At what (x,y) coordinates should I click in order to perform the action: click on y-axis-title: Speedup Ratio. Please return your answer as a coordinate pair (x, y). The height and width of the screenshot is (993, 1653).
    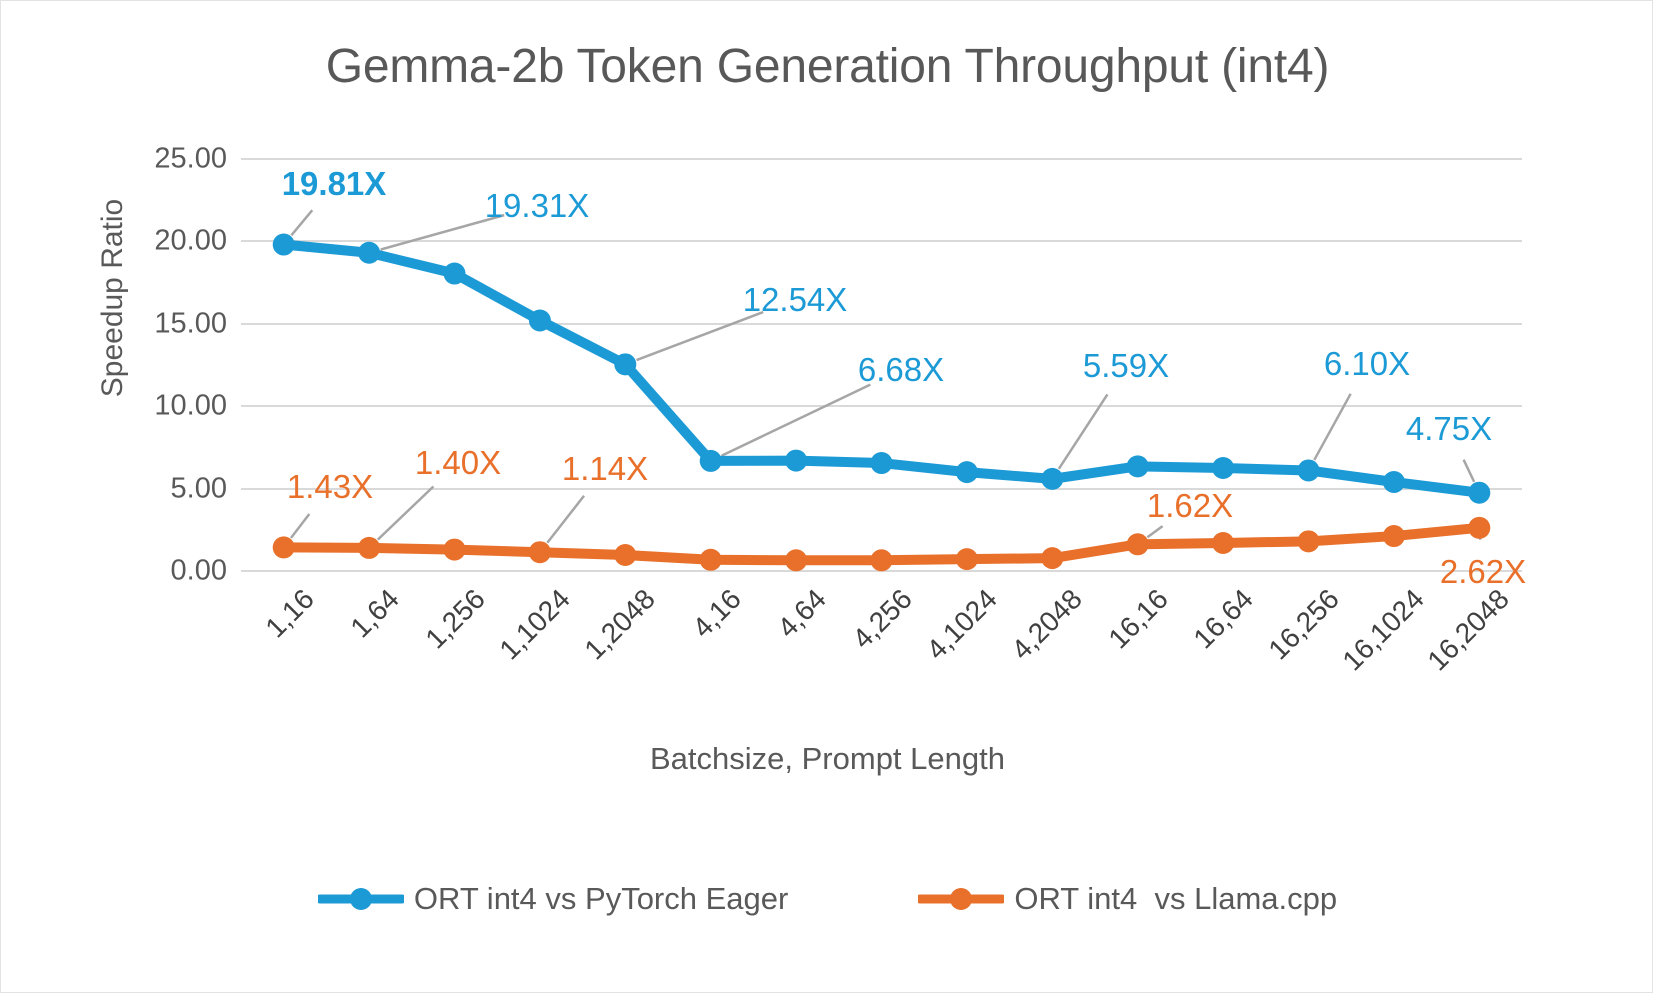
    Looking at the image, I should click on (112, 298).